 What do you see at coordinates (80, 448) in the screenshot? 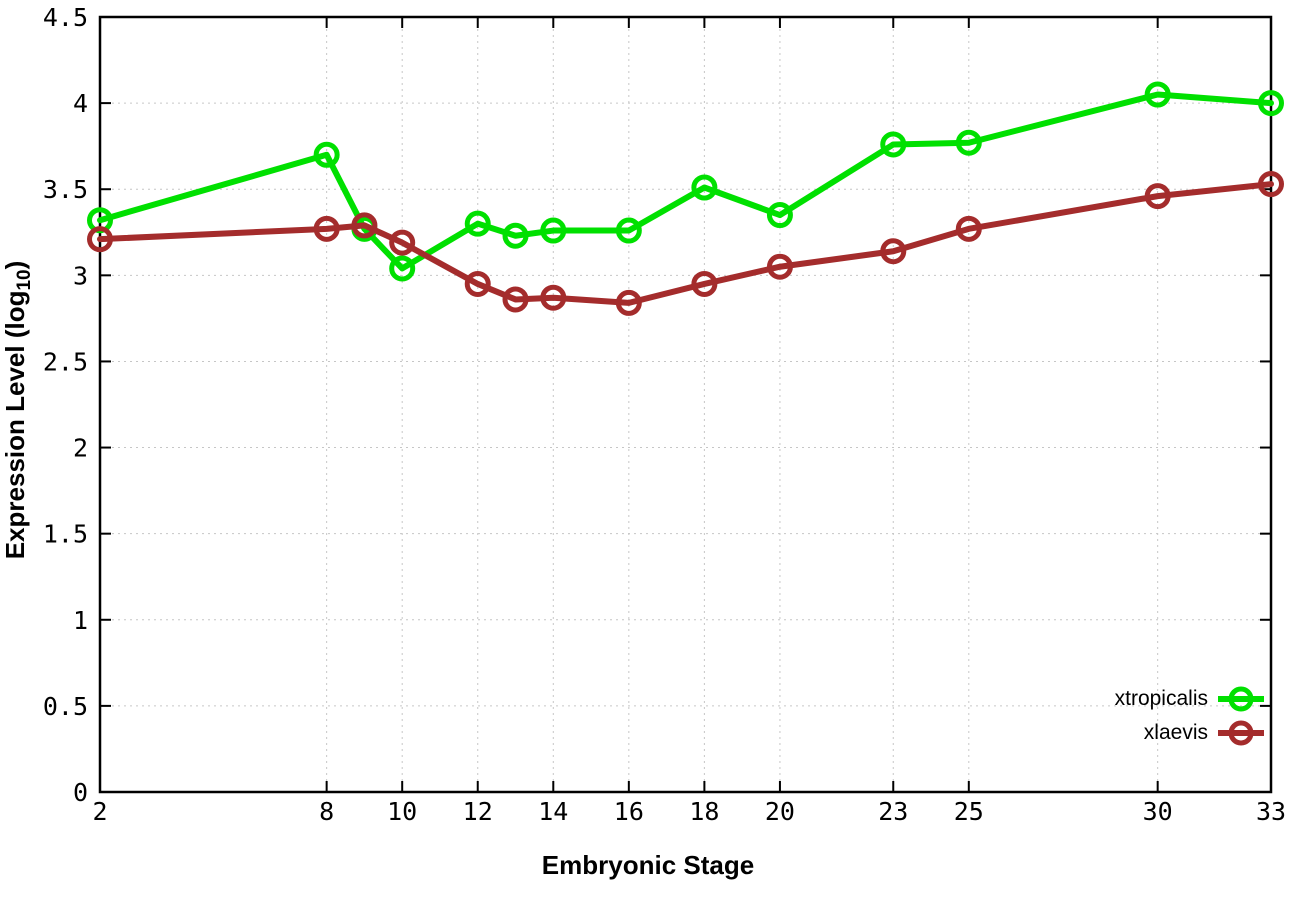
I see `y-tick-label: 2` at bounding box center [80, 448].